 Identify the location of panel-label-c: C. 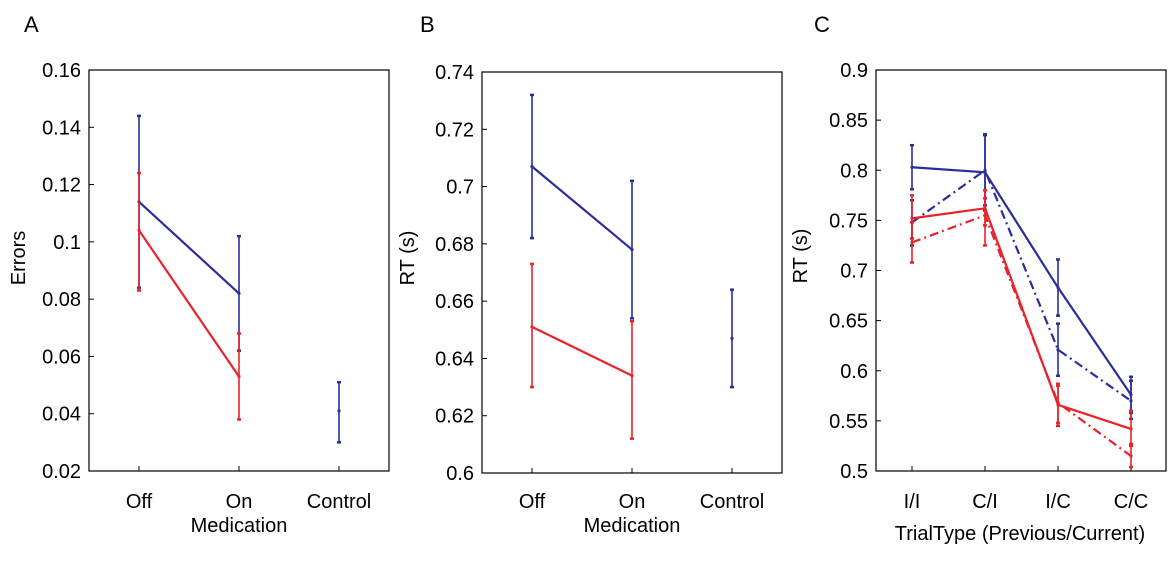
(822, 24).